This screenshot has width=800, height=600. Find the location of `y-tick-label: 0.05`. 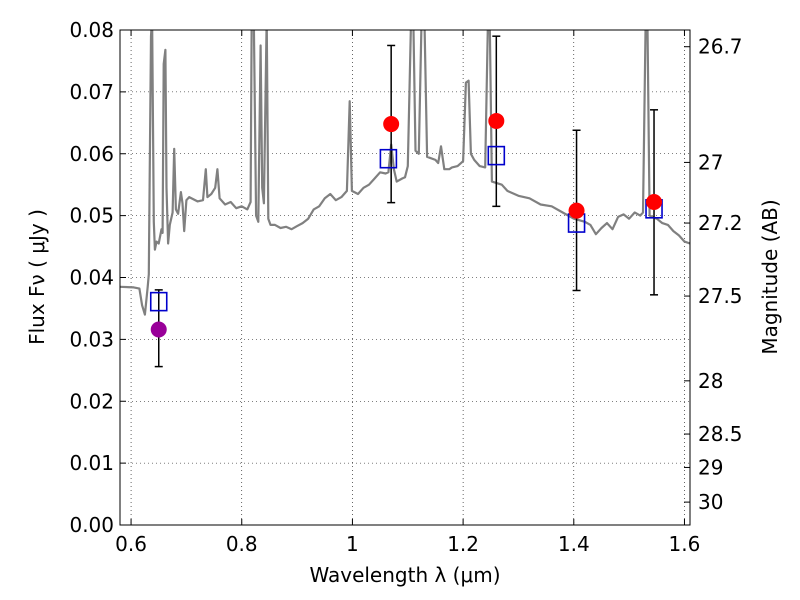

y-tick-label: 0.05 is located at coordinates (91, 216).